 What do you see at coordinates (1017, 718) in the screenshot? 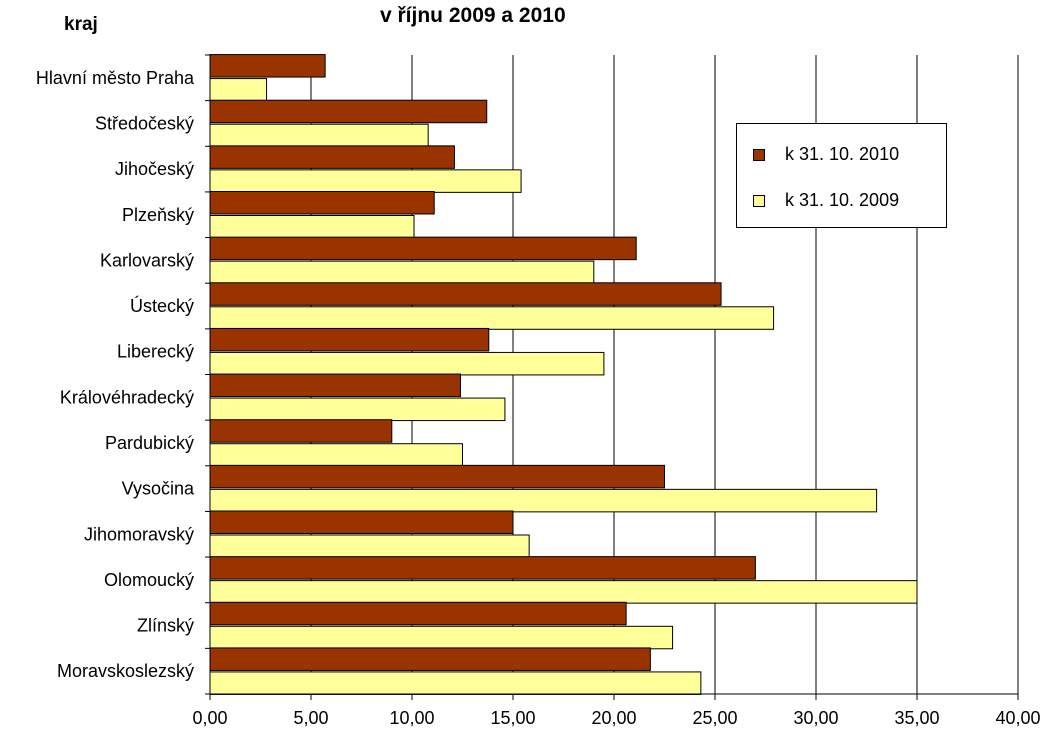
I see `x-tick-label: 40,00` at bounding box center [1017, 718].